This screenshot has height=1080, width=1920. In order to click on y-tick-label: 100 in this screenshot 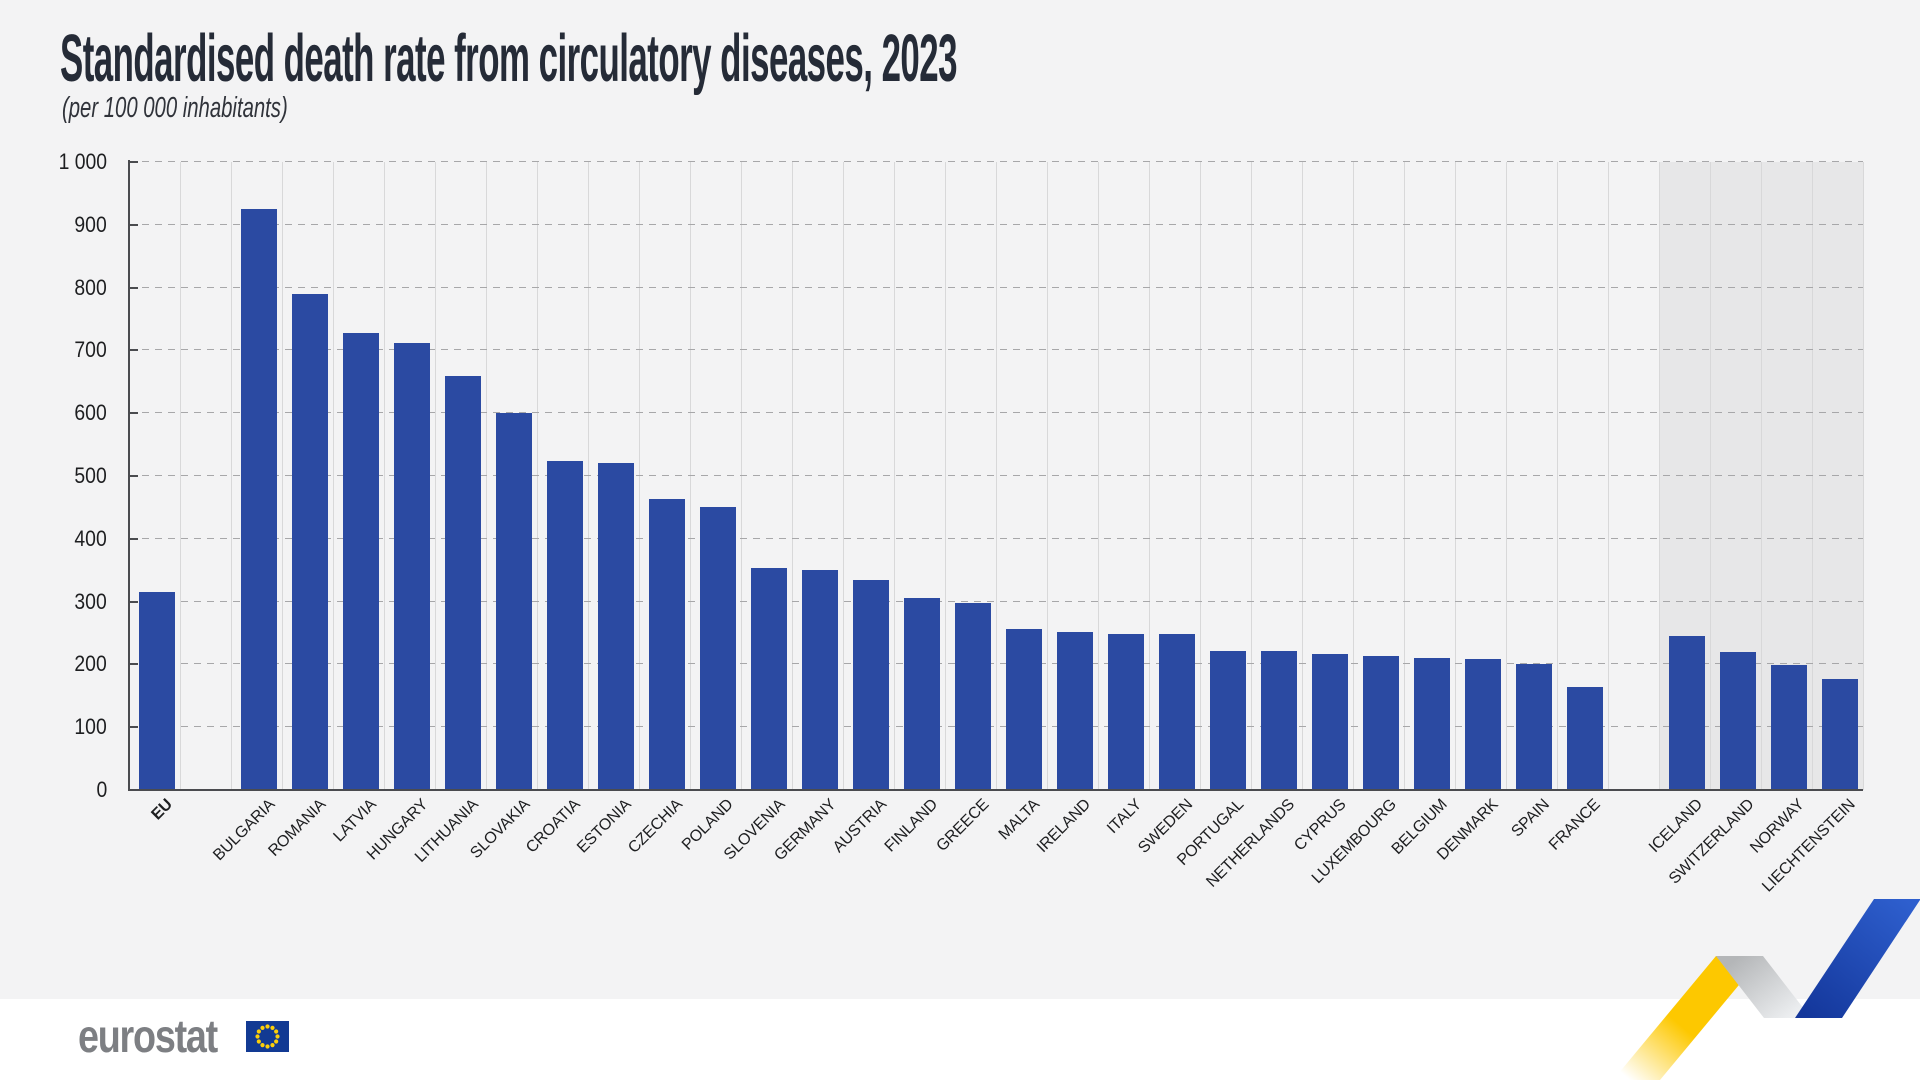, I will do `click(90, 727)`.